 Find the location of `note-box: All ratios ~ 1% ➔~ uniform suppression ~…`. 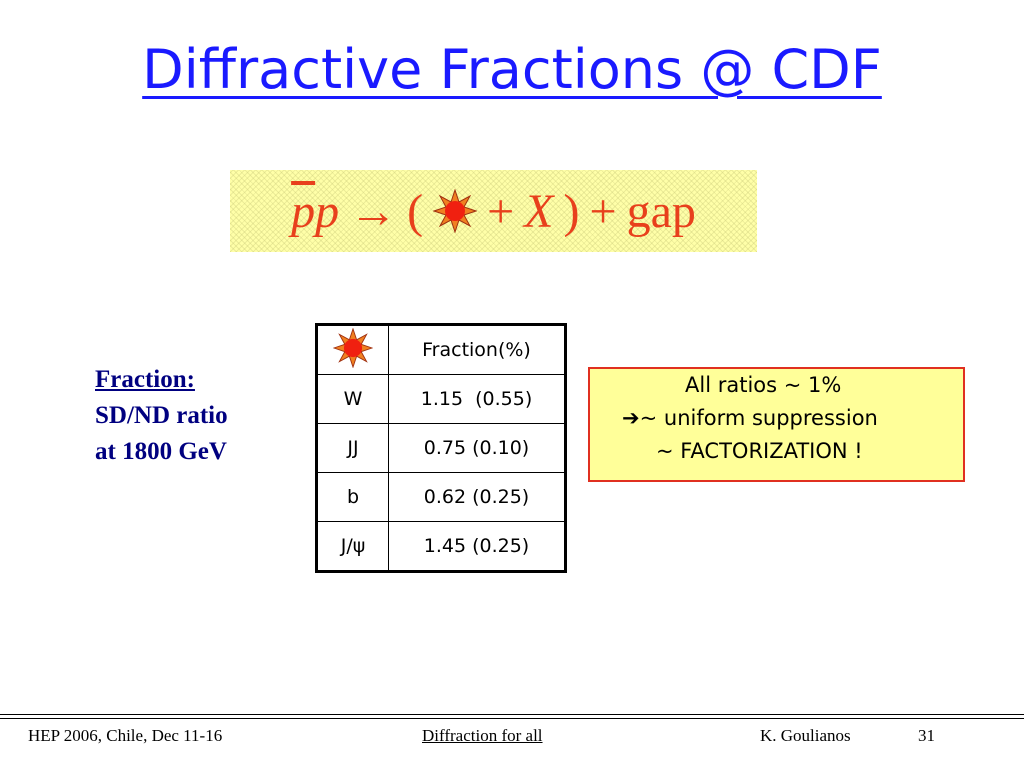

note-box: All ratios ~ 1% ➔~ uniform suppression ~… is located at coordinates (776, 424).